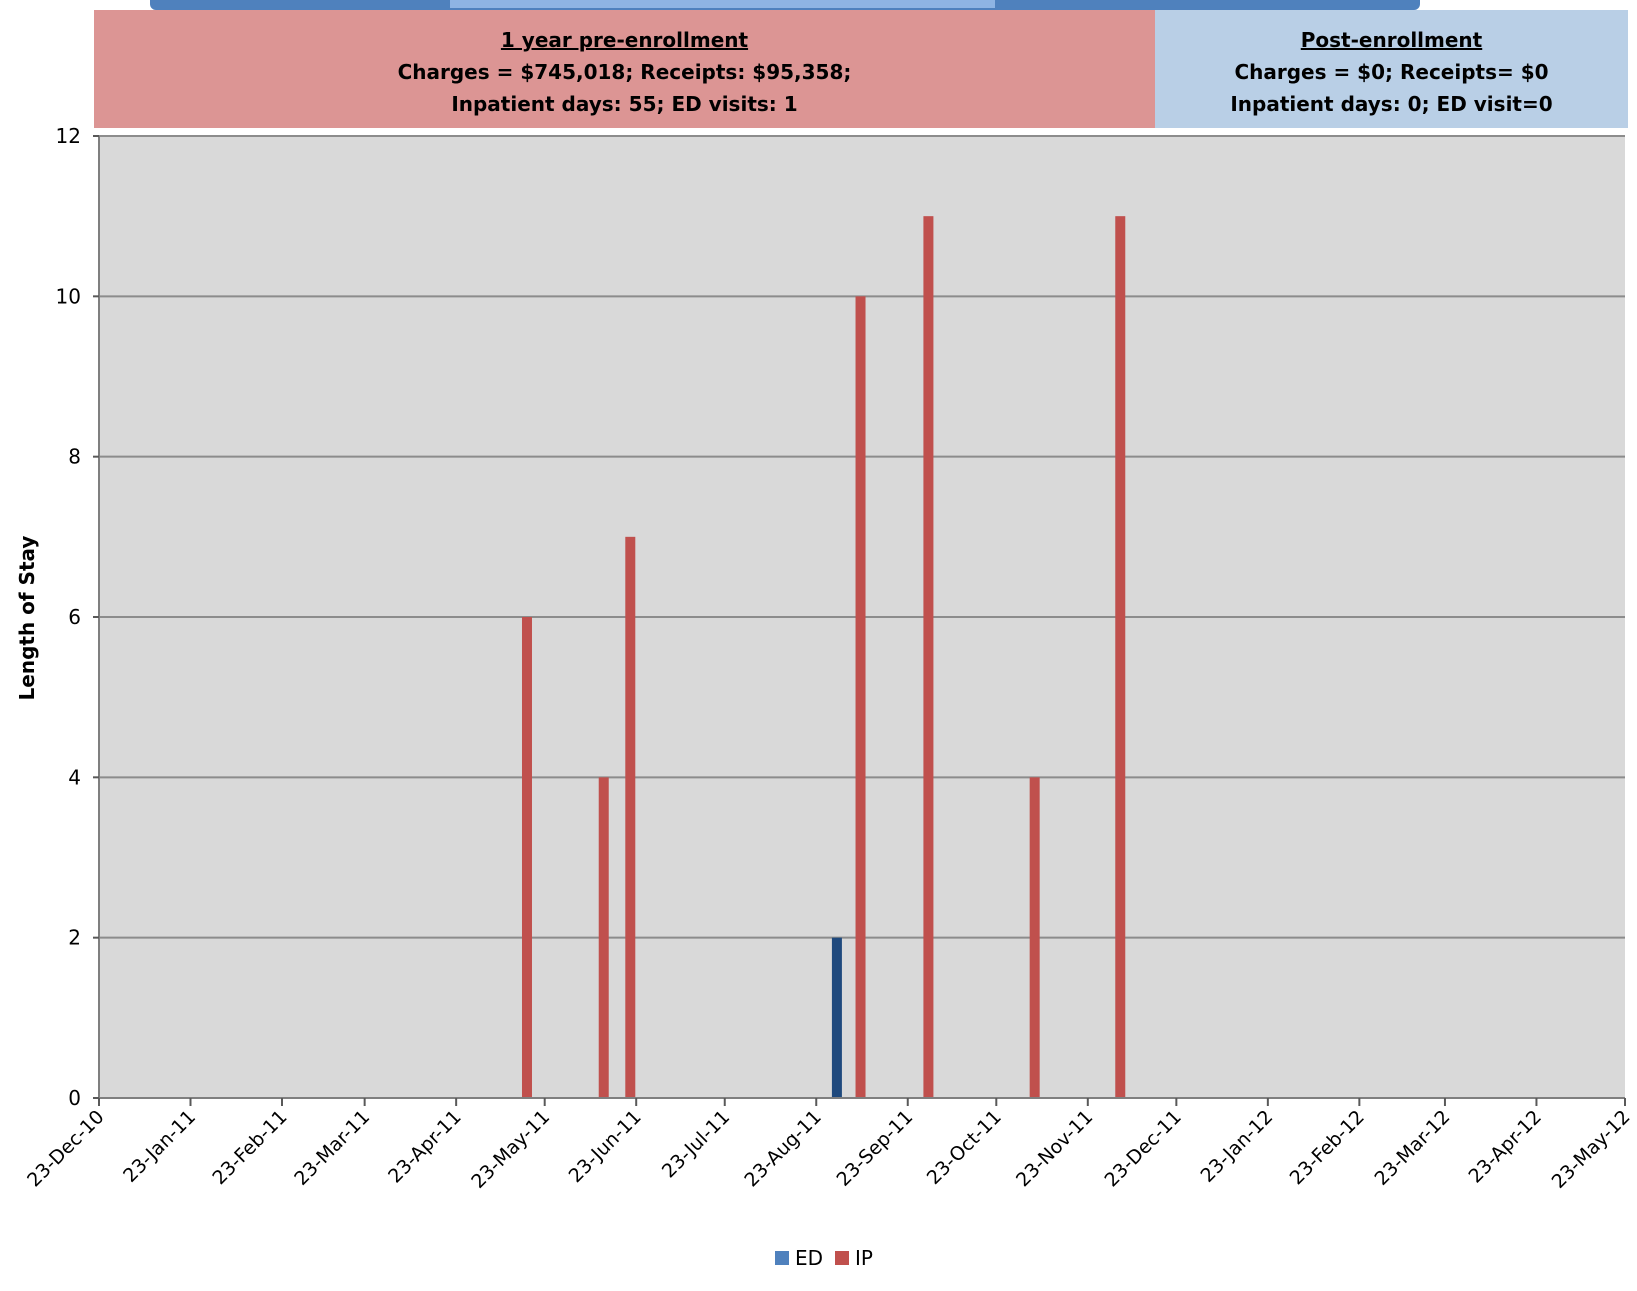 The height and width of the screenshot is (1291, 1637). What do you see at coordinates (27, 618) in the screenshot?
I see `y-axis-label: Length of Stay` at bounding box center [27, 618].